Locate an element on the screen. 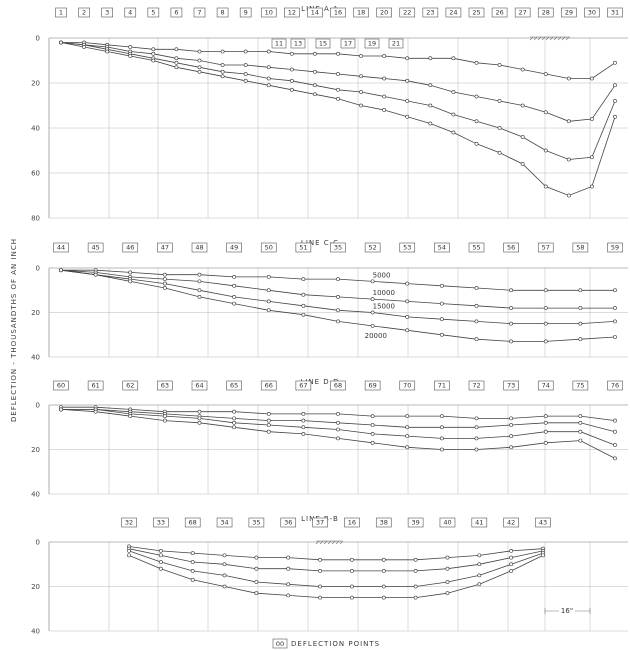 The image size is (630, 650). dimension-label: 16" is located at coordinates (567, 611).